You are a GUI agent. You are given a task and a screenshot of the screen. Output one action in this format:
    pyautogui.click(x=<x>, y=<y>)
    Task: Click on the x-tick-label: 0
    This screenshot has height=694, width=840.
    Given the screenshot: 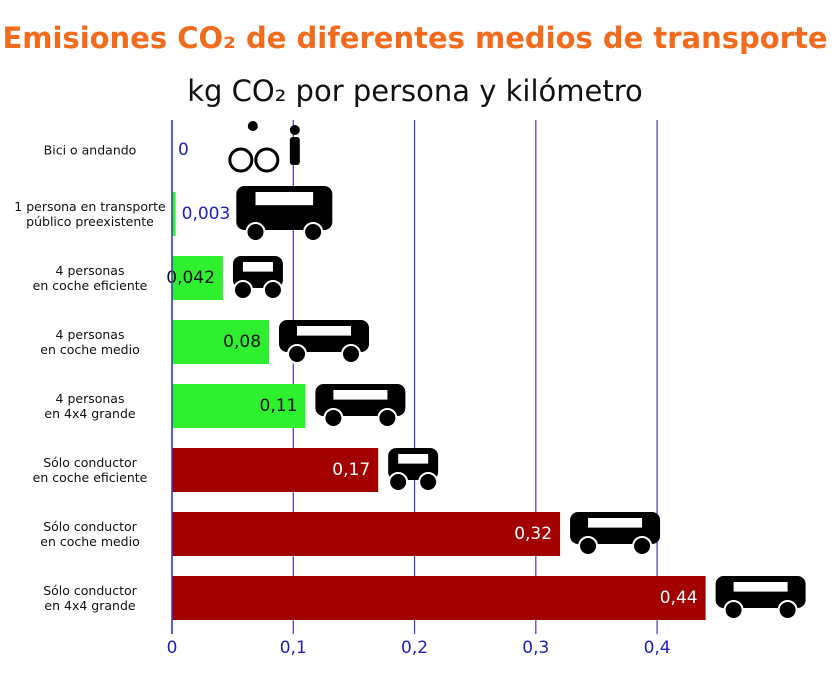 What is the action you would take?
    pyautogui.click(x=172, y=648)
    